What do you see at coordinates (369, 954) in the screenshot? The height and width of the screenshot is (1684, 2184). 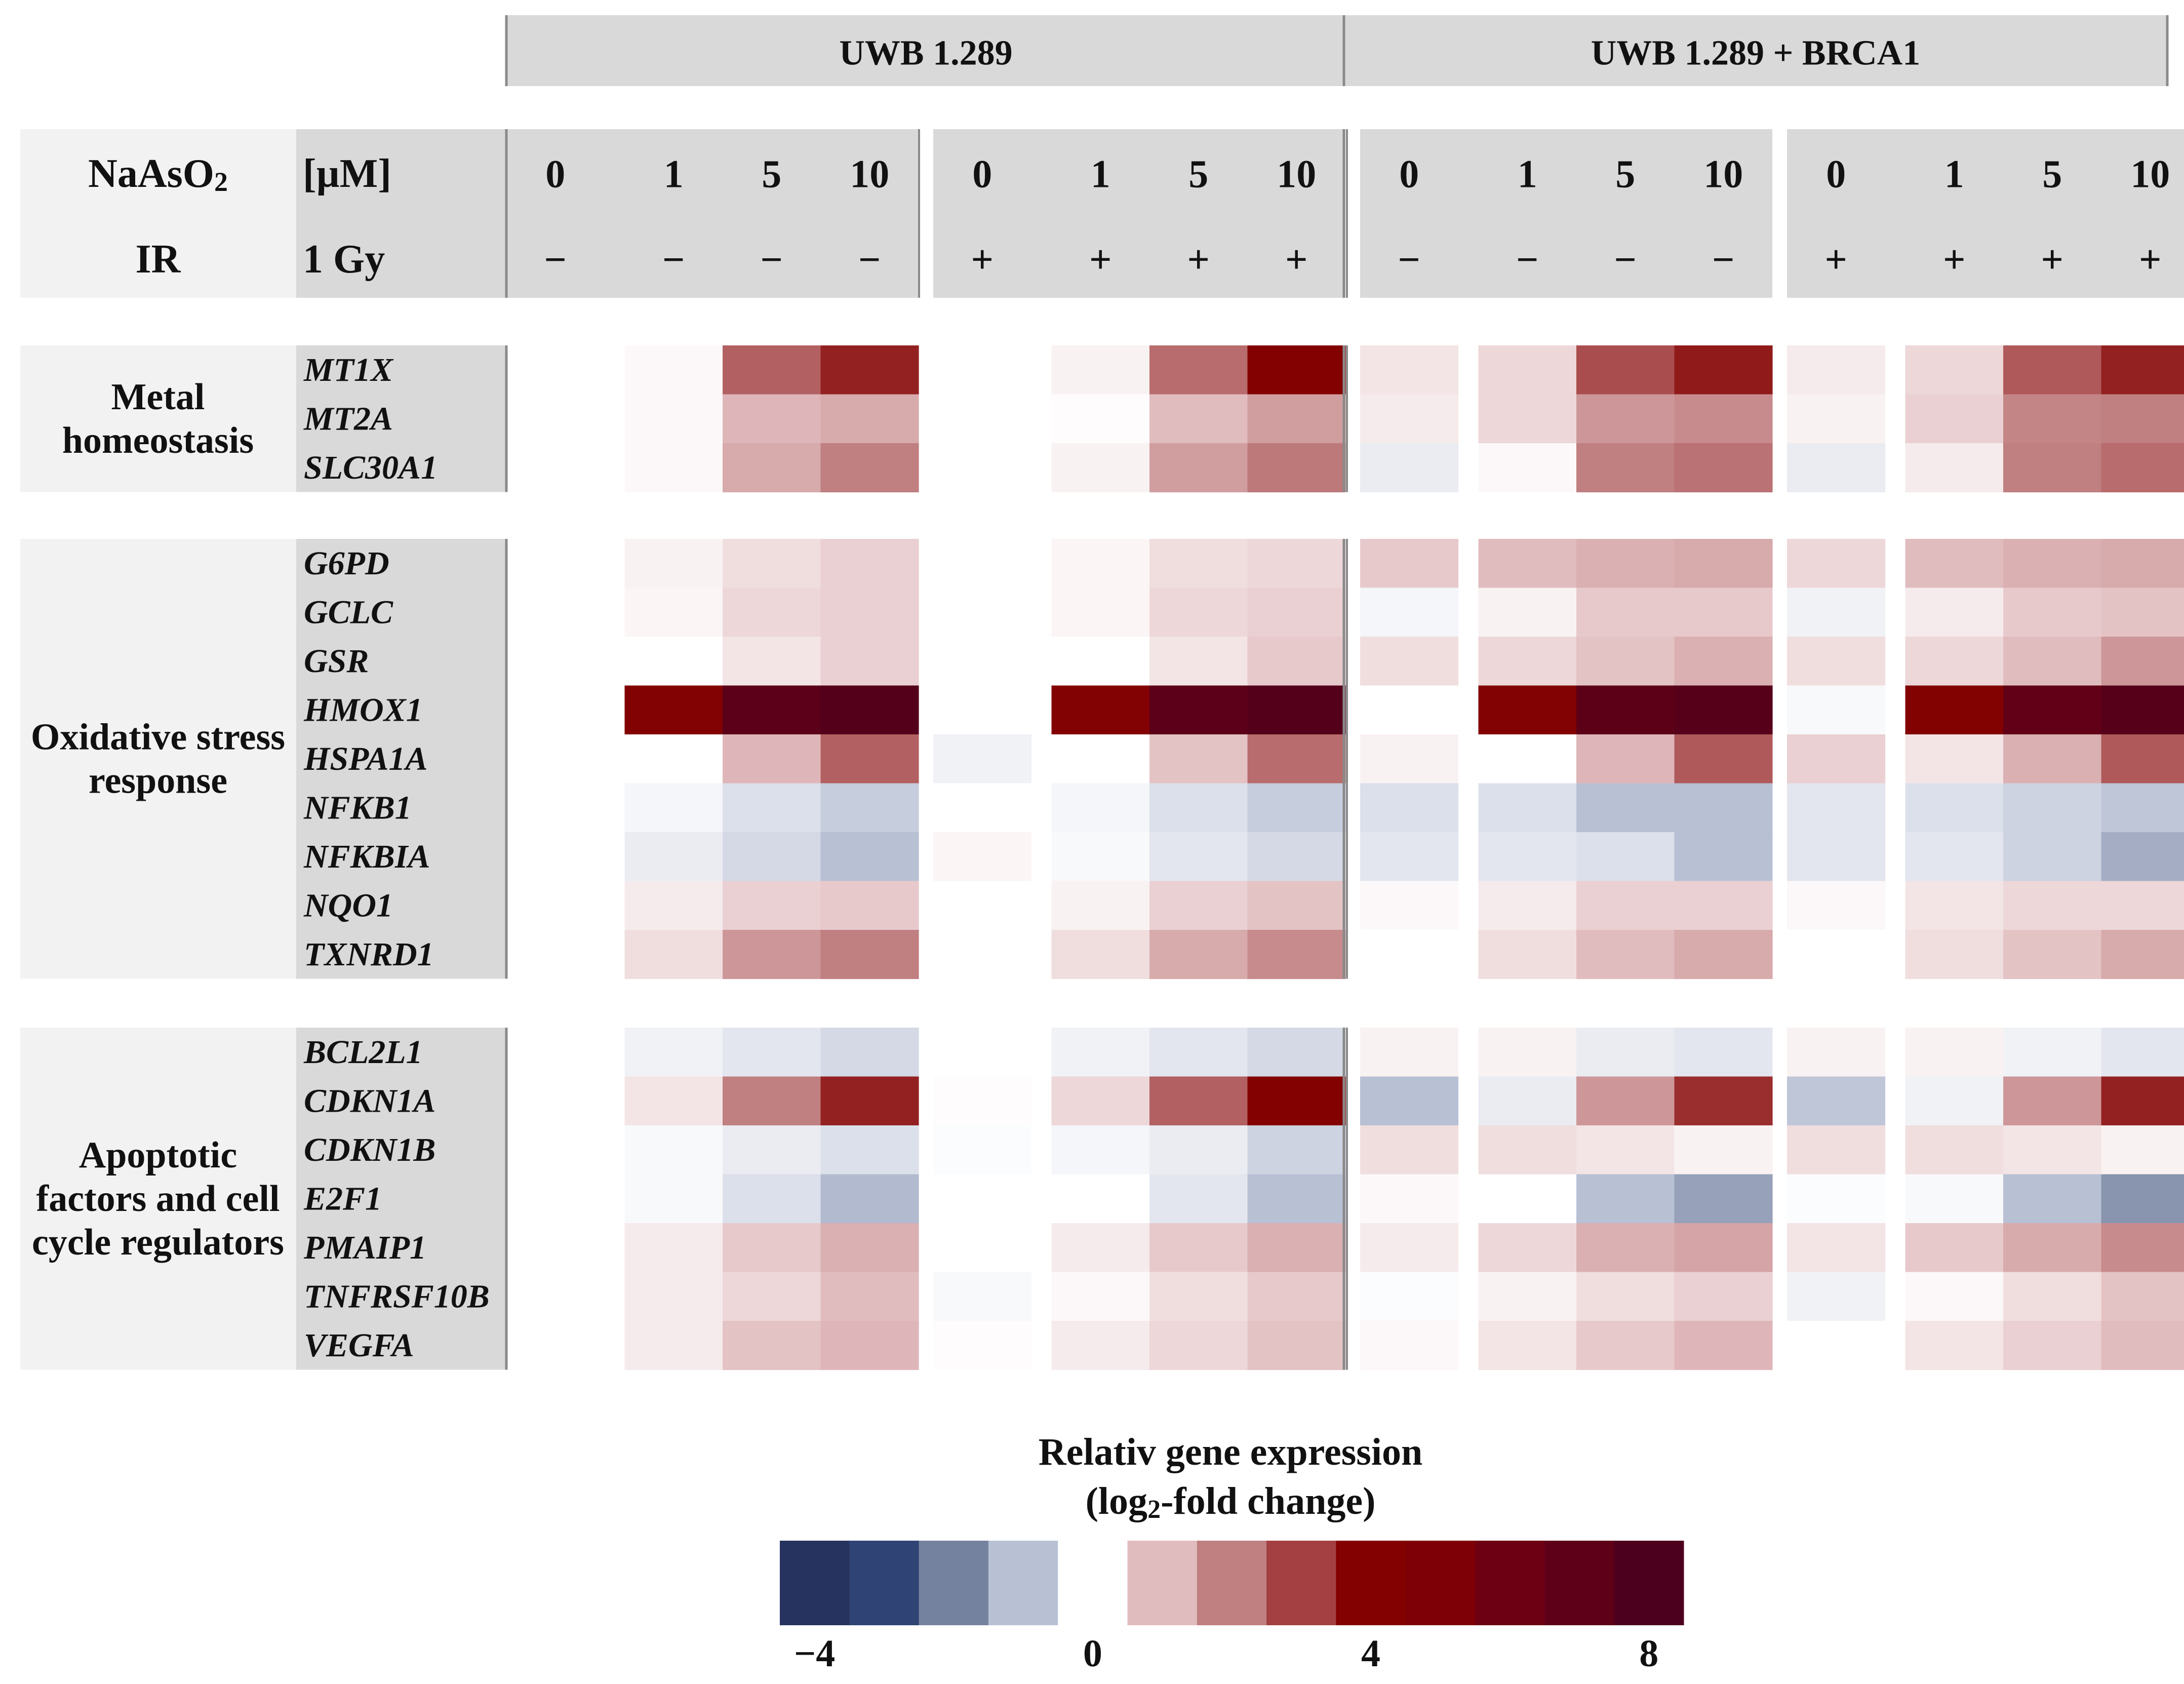 I see `gene-label: TXNRD1` at bounding box center [369, 954].